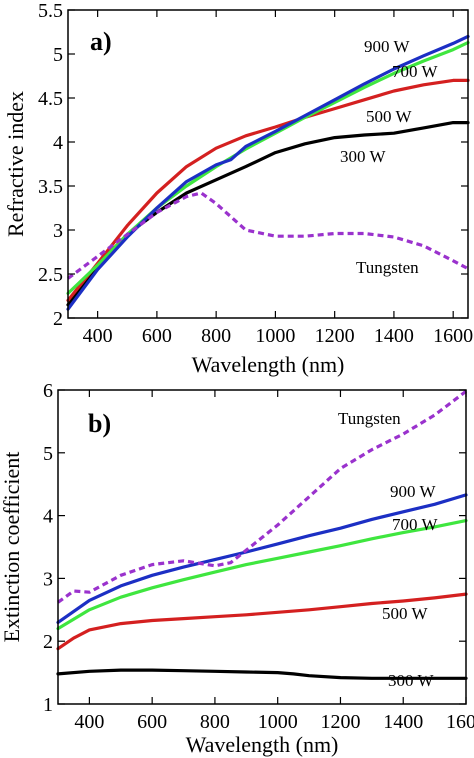 Image resolution: width=474 pixels, height=758 pixels. What do you see at coordinates (262, 574) in the screenshot?
I see `series-line-b-700w` at bounding box center [262, 574].